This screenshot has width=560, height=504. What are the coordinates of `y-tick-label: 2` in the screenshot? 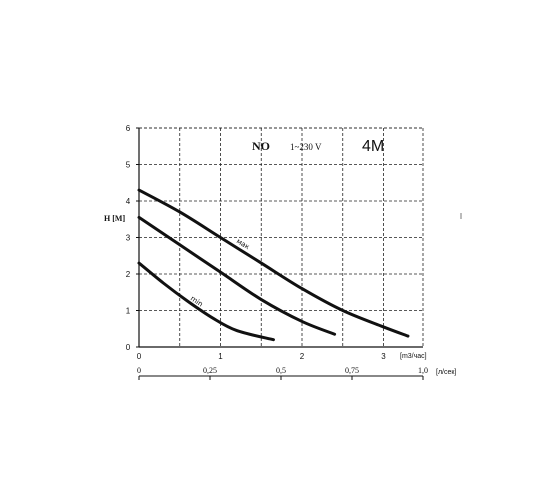 It's located at (128, 274).